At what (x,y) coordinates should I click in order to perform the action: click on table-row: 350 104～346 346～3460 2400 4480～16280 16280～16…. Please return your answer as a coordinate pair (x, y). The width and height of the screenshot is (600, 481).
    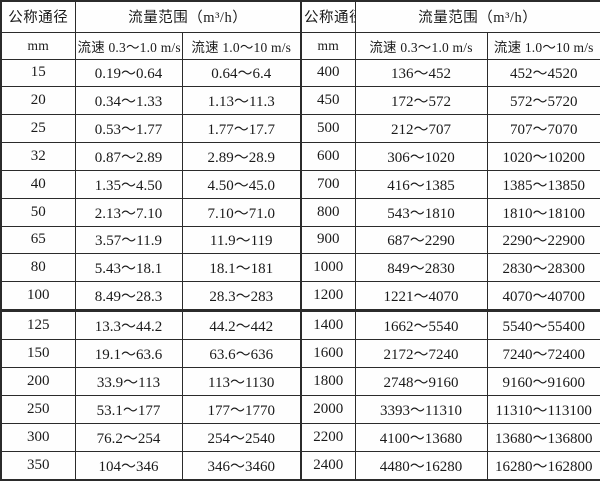
    Looking at the image, I should click on (300, 465).